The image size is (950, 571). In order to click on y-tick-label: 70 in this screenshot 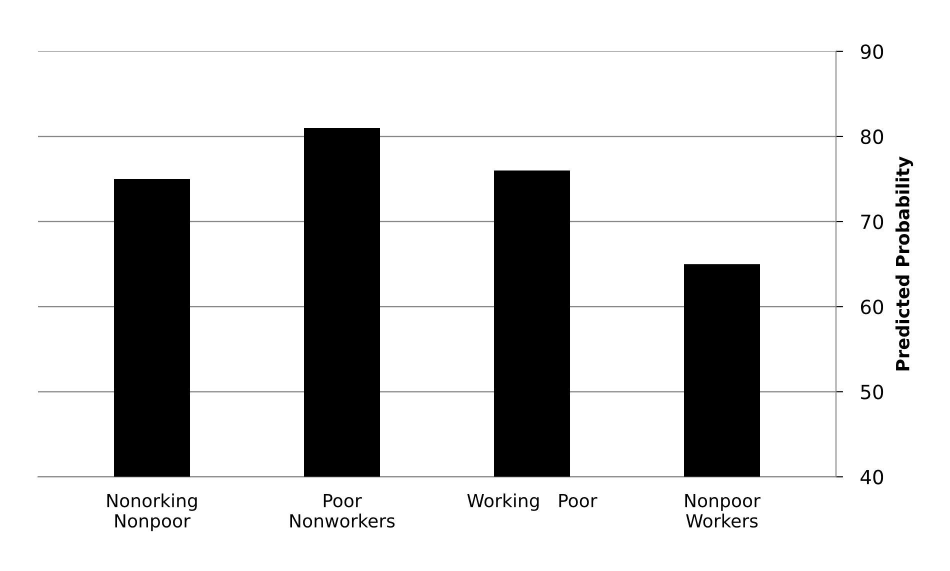, I will do `click(872, 222)`.